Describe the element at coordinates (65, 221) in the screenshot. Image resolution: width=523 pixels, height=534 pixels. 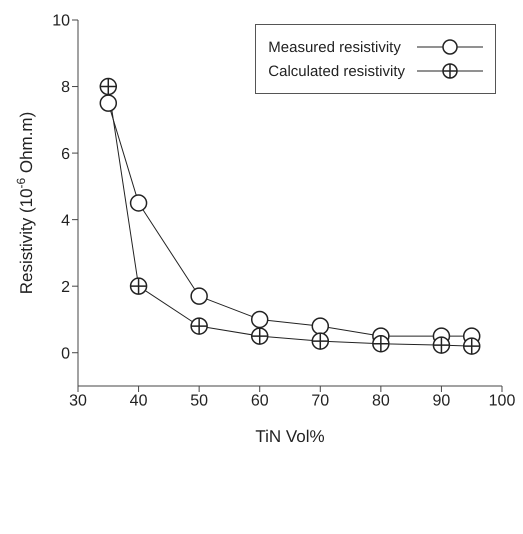
I see `y-tick-label: 4` at that location.